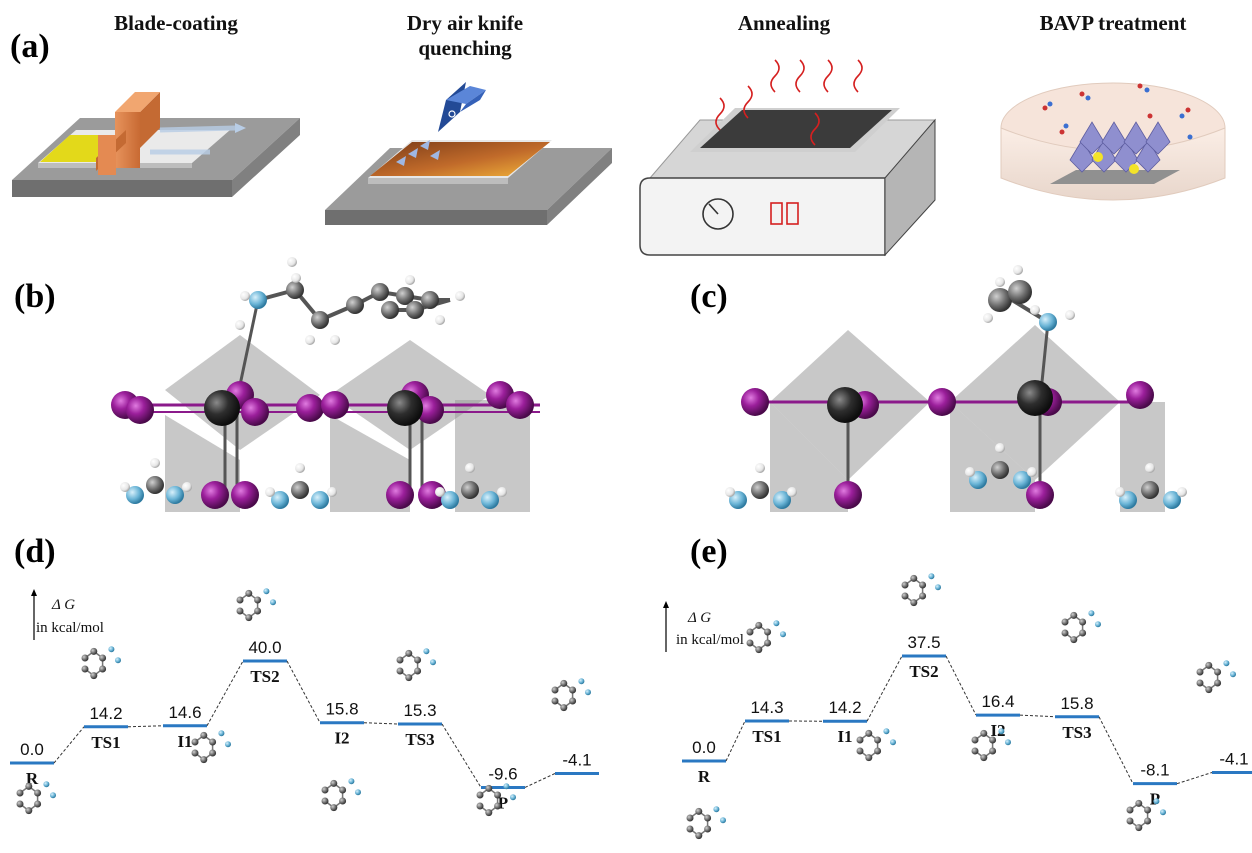 The width and height of the screenshot is (1252, 853). What do you see at coordinates (809, 457) in the screenshot?
I see `octahedron` at bounding box center [809, 457].